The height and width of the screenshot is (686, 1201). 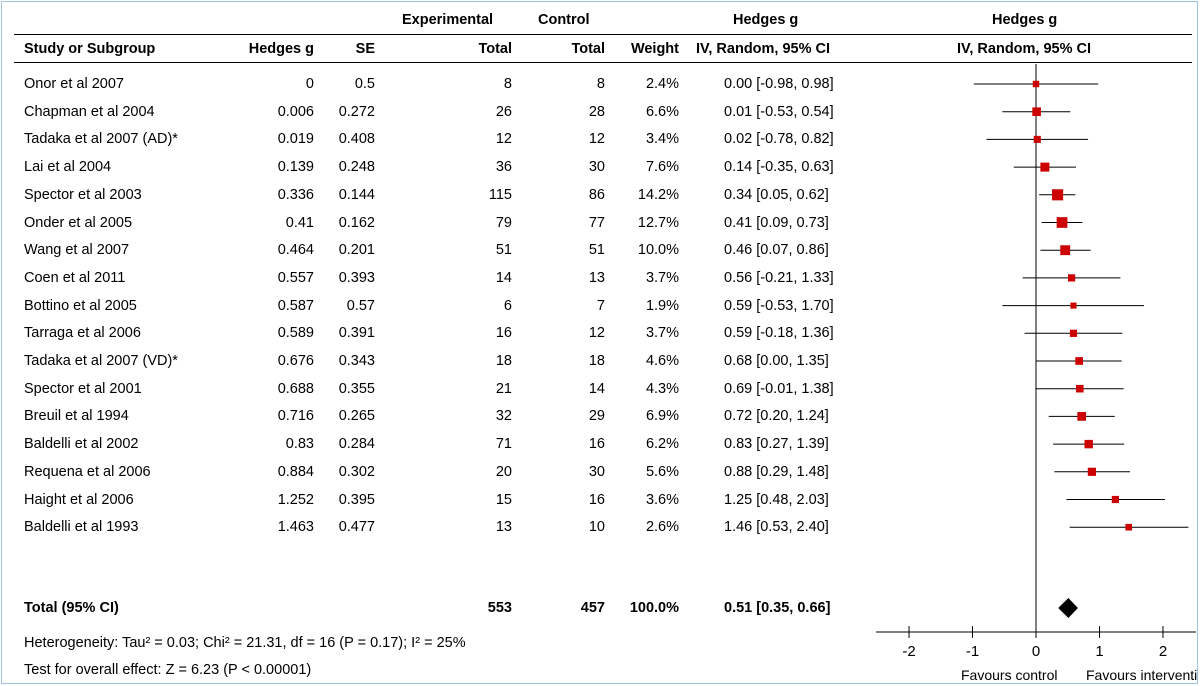 What do you see at coordinates (779, 389) in the screenshot?
I see `ci-value: 0.69 [-0.01, 1.38]` at bounding box center [779, 389].